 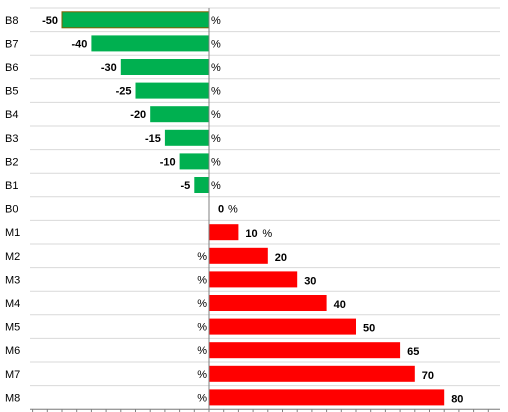 I want to click on data-label: 20, so click(x=281, y=258).